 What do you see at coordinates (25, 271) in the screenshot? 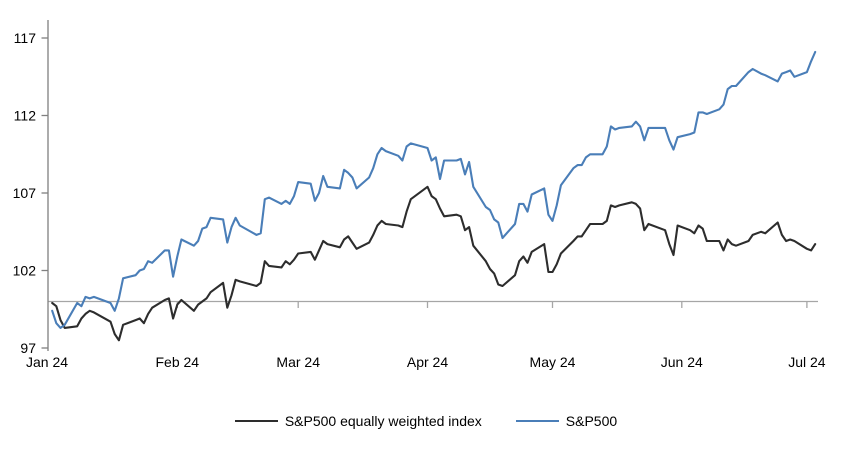
I see `y-axis-tick-label: 102` at bounding box center [25, 271].